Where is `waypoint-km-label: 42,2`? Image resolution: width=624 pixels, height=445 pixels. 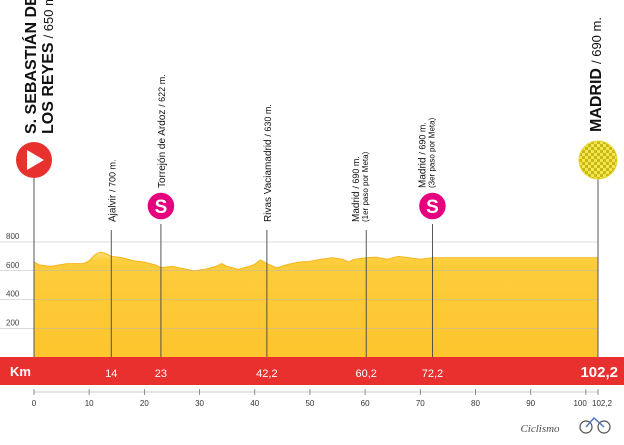 waypoint-km-label: 42,2 is located at coordinates (266, 374).